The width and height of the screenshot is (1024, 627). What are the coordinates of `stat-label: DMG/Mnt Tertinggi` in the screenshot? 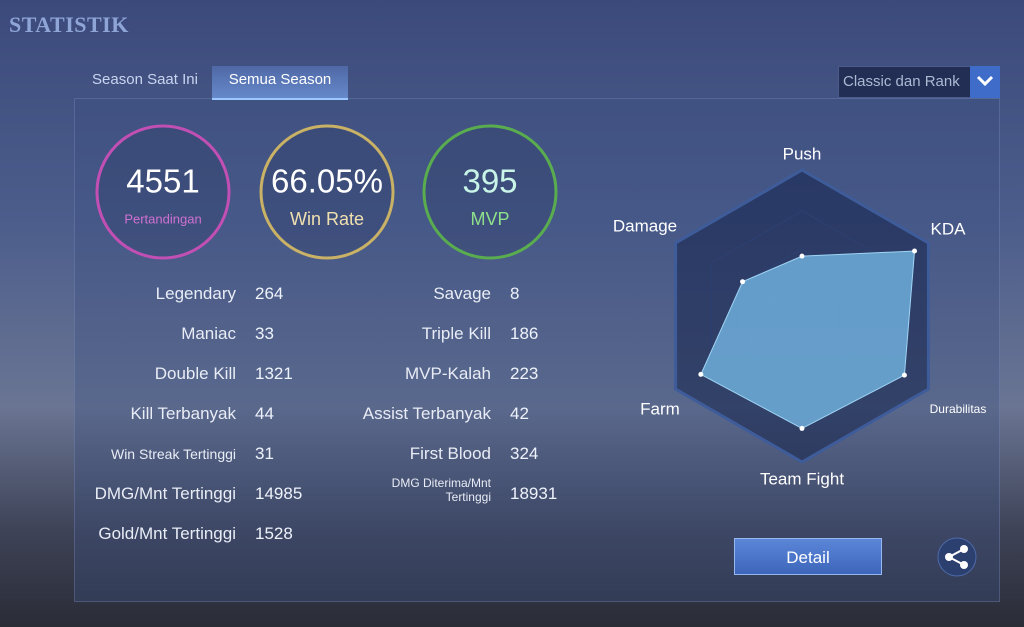 It's located at (165, 493).